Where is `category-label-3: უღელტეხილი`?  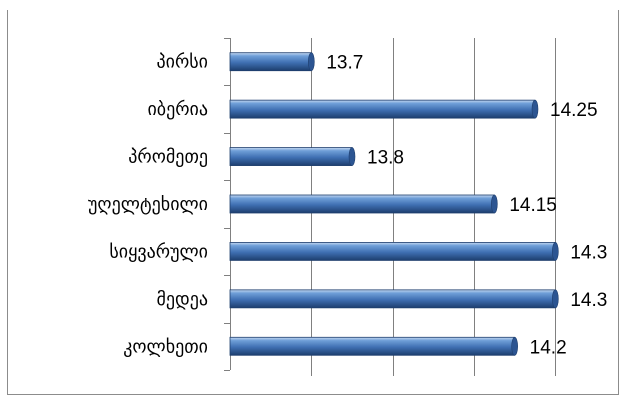
category-label-3: უღელტეხილი is located at coordinates (148, 204).